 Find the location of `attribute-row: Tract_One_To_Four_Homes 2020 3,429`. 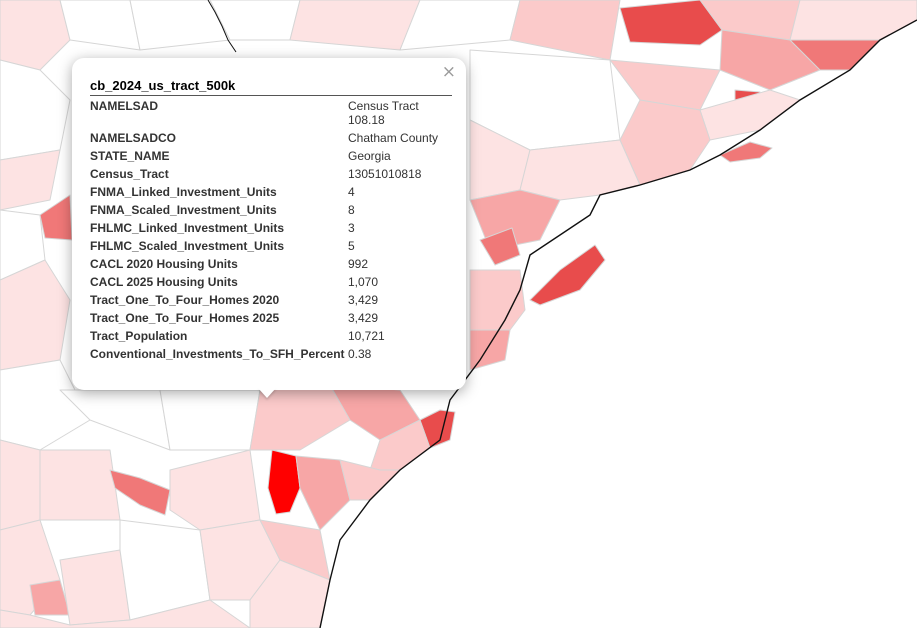

attribute-row: Tract_One_To_Four_Homes 2020 3,429 is located at coordinates (271, 302).